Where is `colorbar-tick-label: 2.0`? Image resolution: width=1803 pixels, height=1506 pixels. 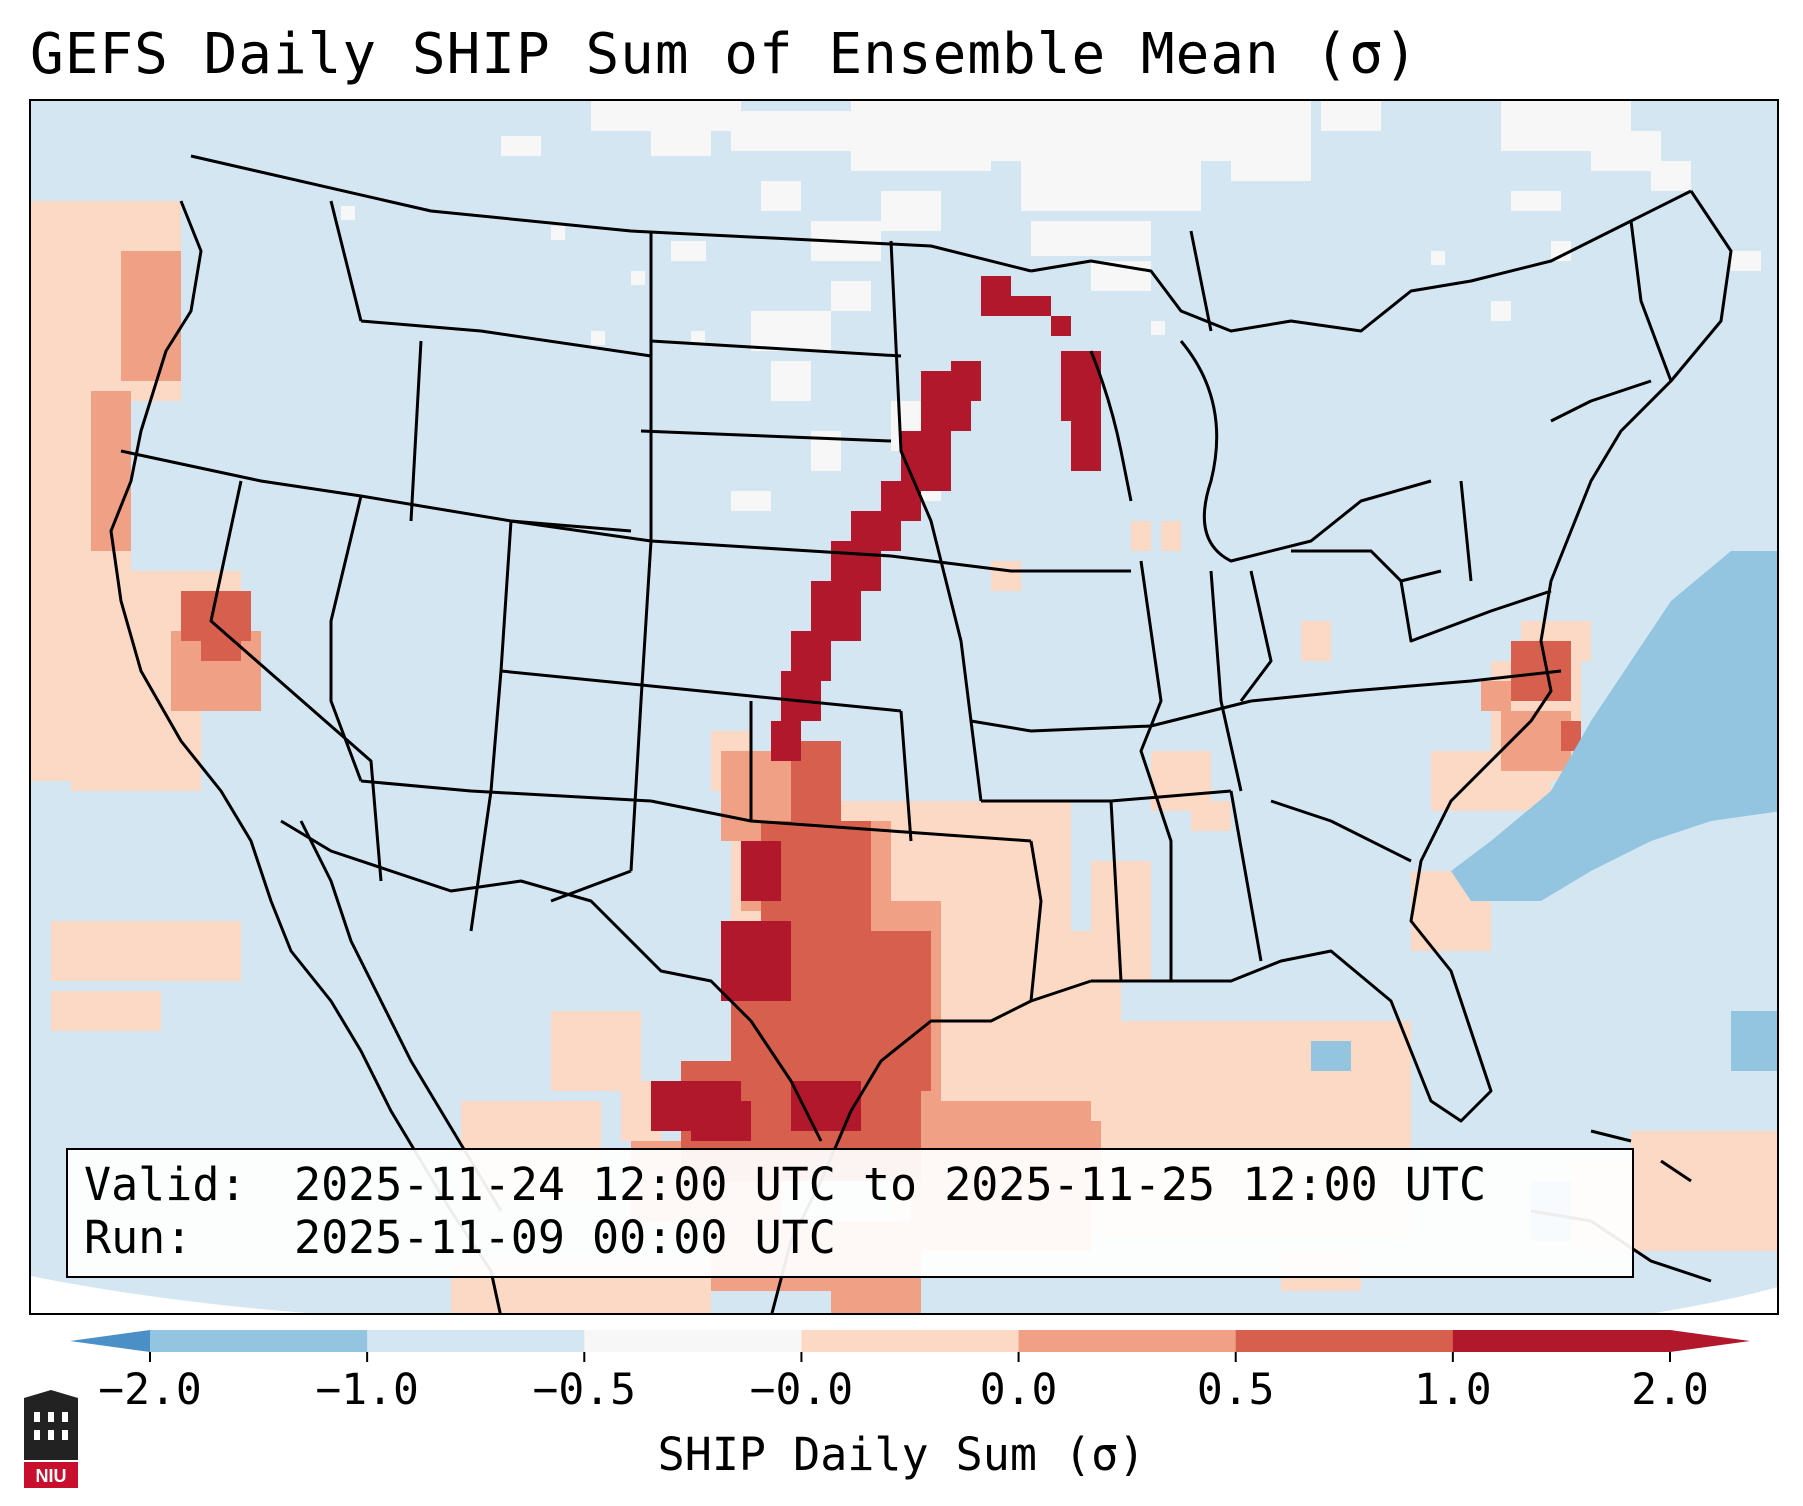 colorbar-tick-label: 2.0 is located at coordinates (1670, 1390).